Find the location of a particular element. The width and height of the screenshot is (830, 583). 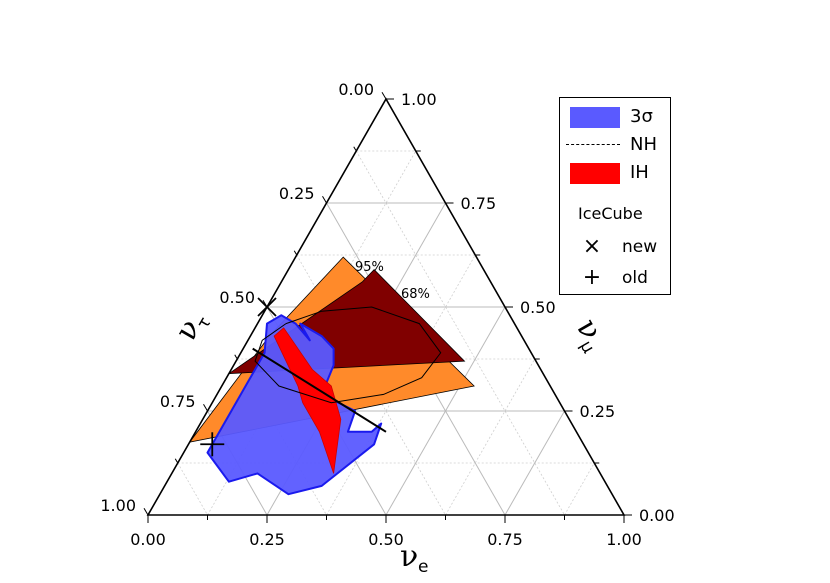

tick-label-bottom: 0.50 is located at coordinates (386, 539).